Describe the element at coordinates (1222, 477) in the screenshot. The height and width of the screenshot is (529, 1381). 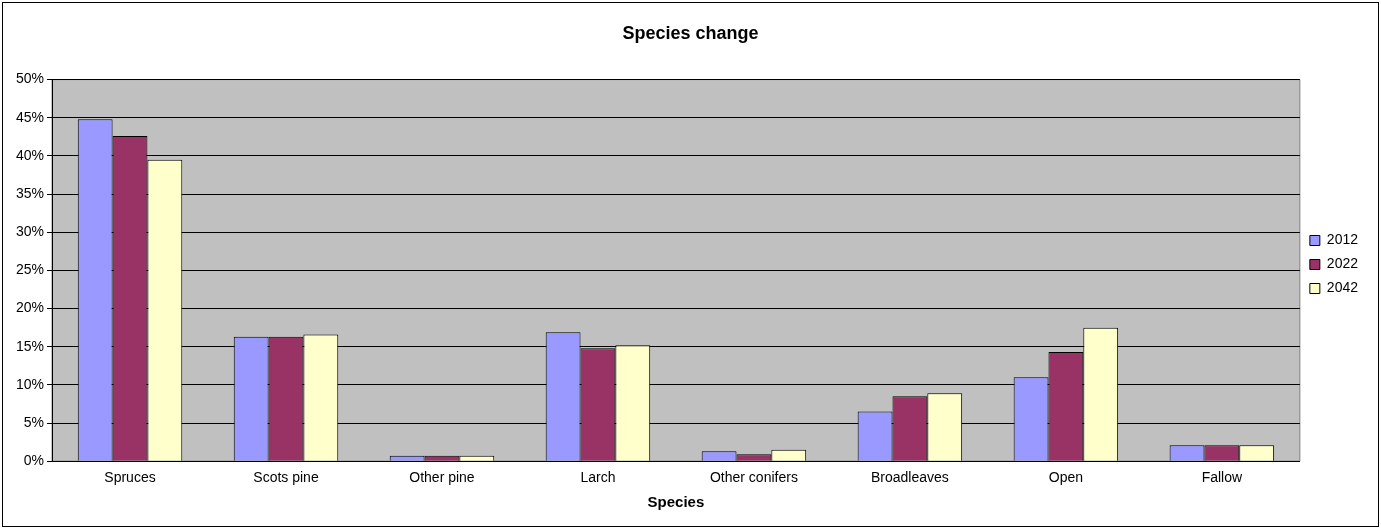
I see `x-tick-label: Fallow` at that location.